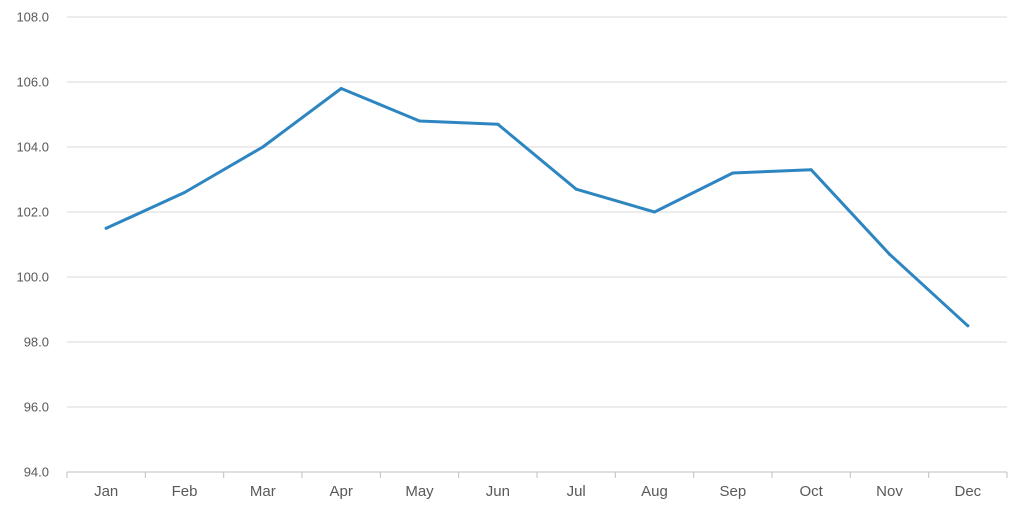  Describe the element at coordinates (811, 491) in the screenshot. I see `x-tick-label: Oct` at that location.